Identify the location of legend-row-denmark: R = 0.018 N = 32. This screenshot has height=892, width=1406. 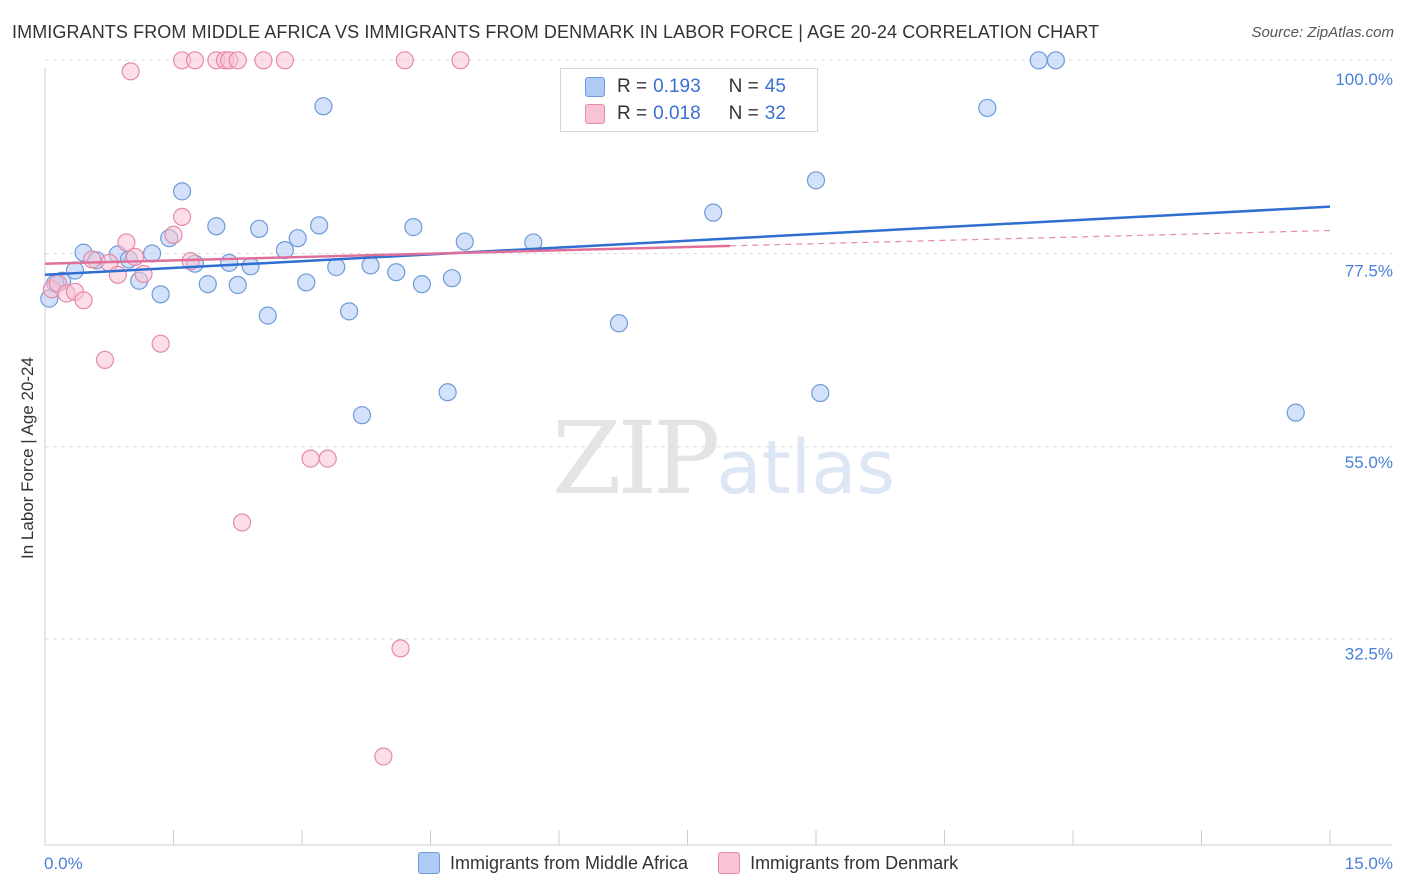
(685, 114).